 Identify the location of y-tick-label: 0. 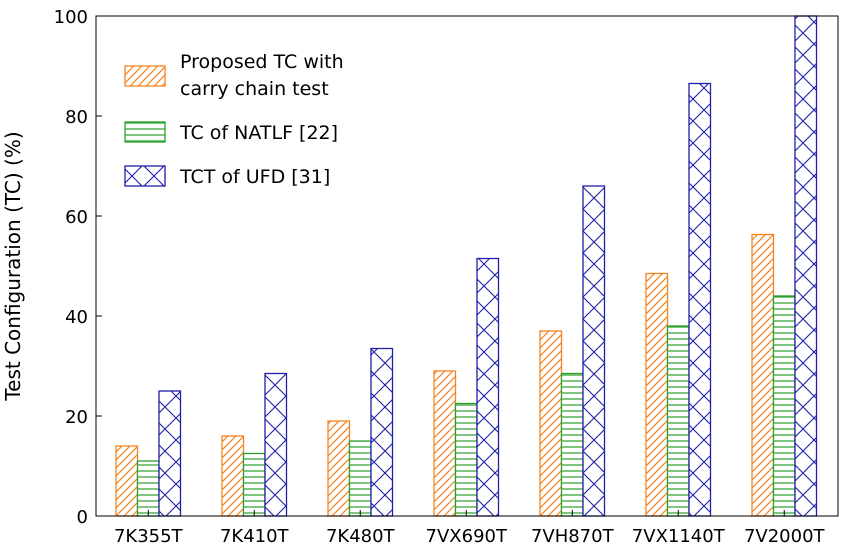
(82, 517).